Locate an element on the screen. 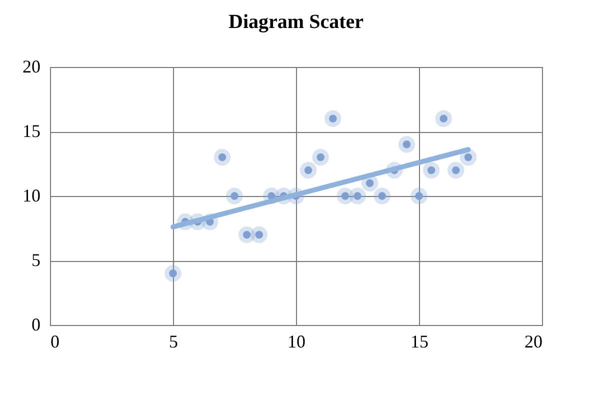  y-tick-label: 10 is located at coordinates (31, 196).